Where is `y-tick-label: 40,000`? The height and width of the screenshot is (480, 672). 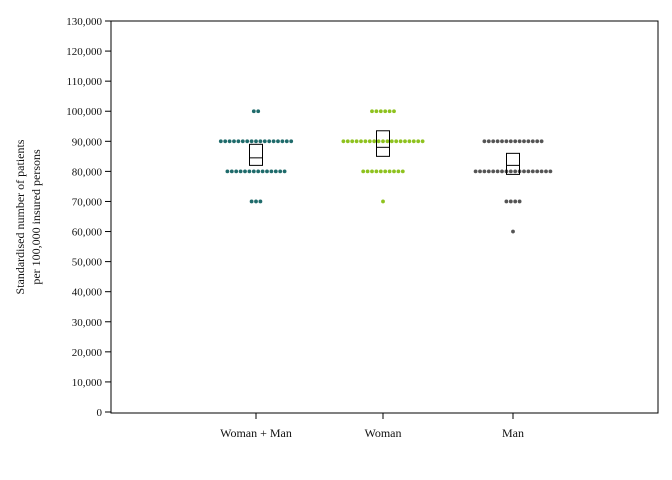 y-tick-label: 40,000 is located at coordinates (87, 293).